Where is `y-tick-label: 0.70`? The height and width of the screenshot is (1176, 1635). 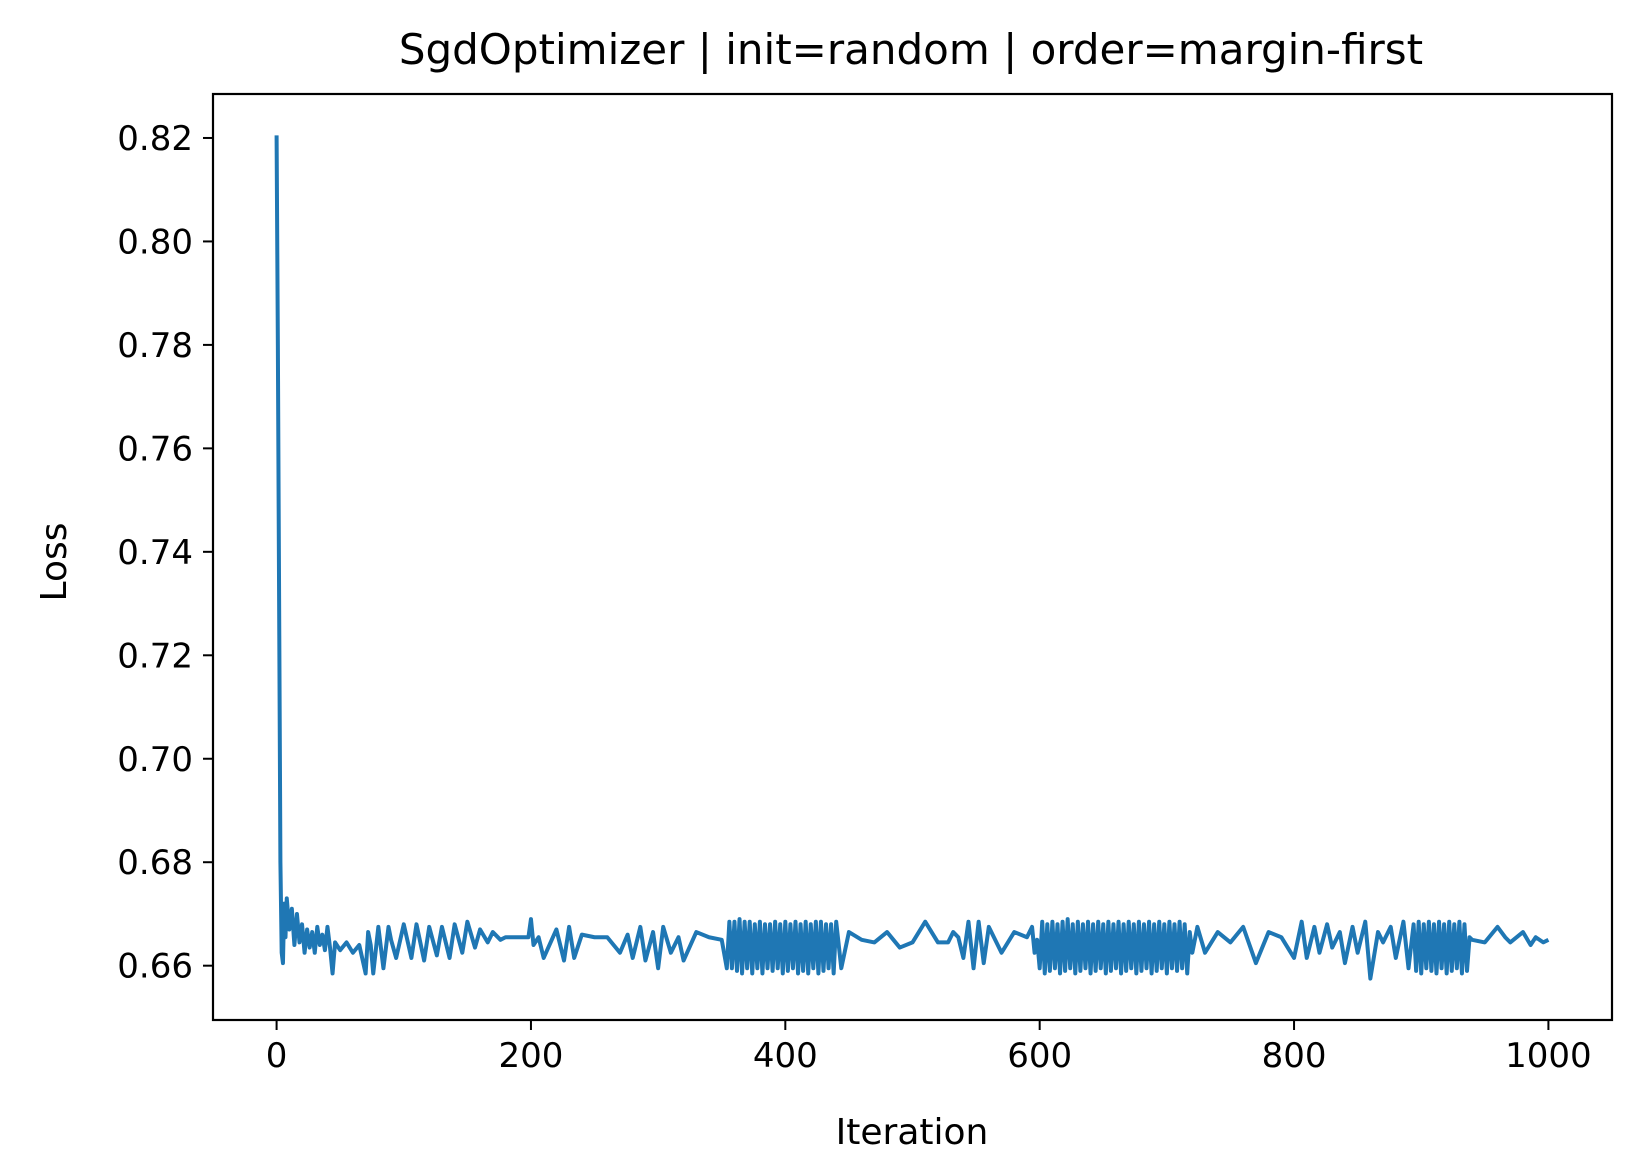
y-tick-label: 0.70 is located at coordinates (155, 760).